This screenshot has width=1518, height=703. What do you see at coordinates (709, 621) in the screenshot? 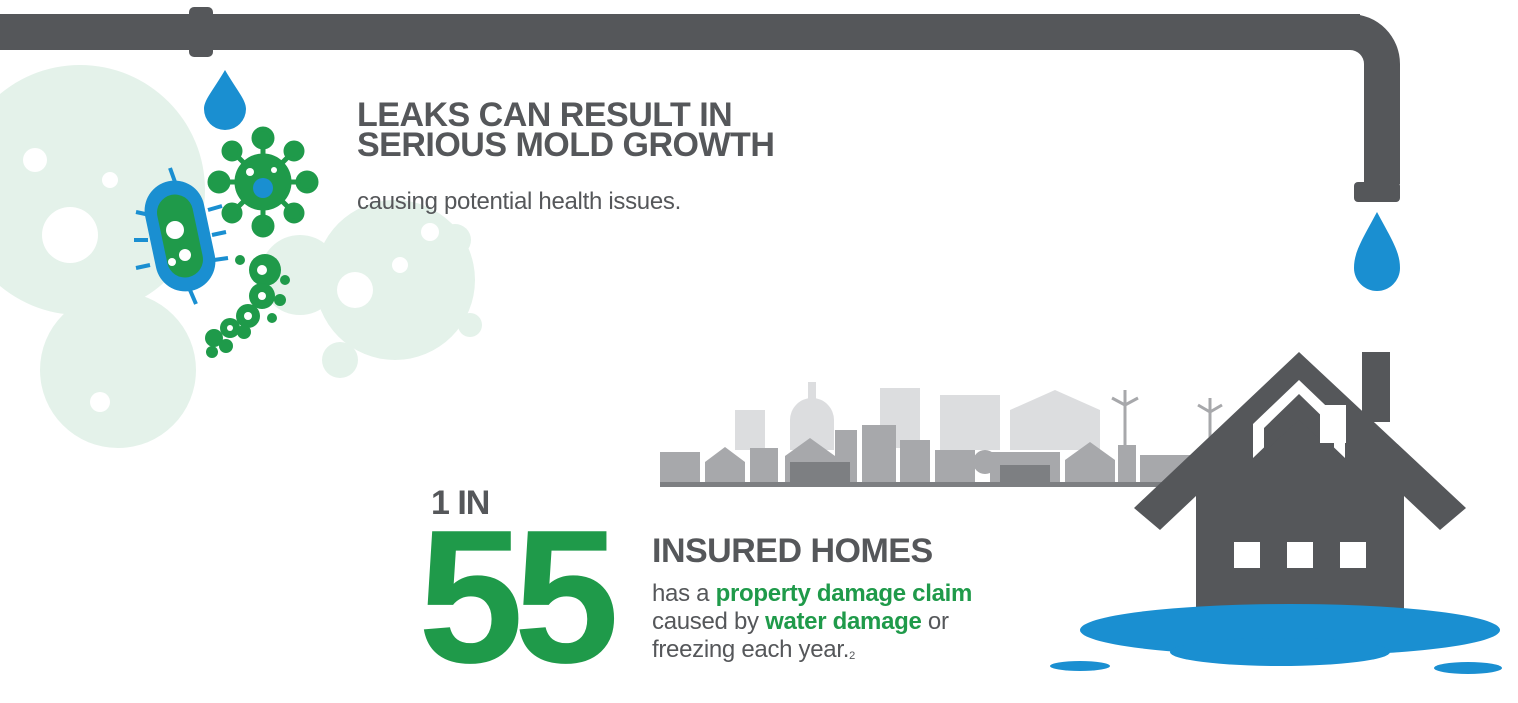
I see `stat-line2-text: caused by` at bounding box center [709, 621].